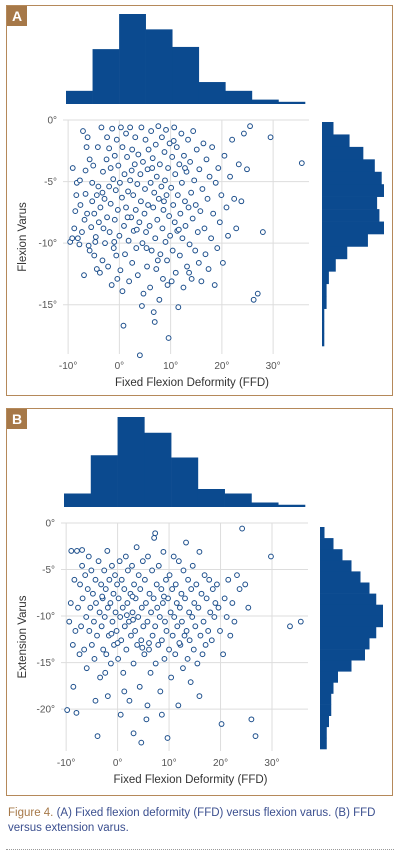 This screenshot has height=853, width=400. I want to click on x-tick-label: 0°, so click(118, 763).